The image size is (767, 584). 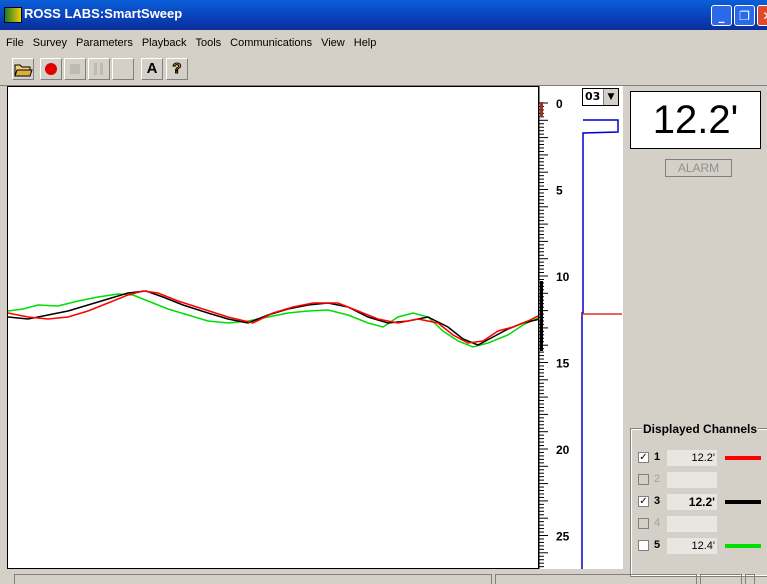 What do you see at coordinates (559, 104) in the screenshot?
I see `ruler-label: 0` at bounding box center [559, 104].